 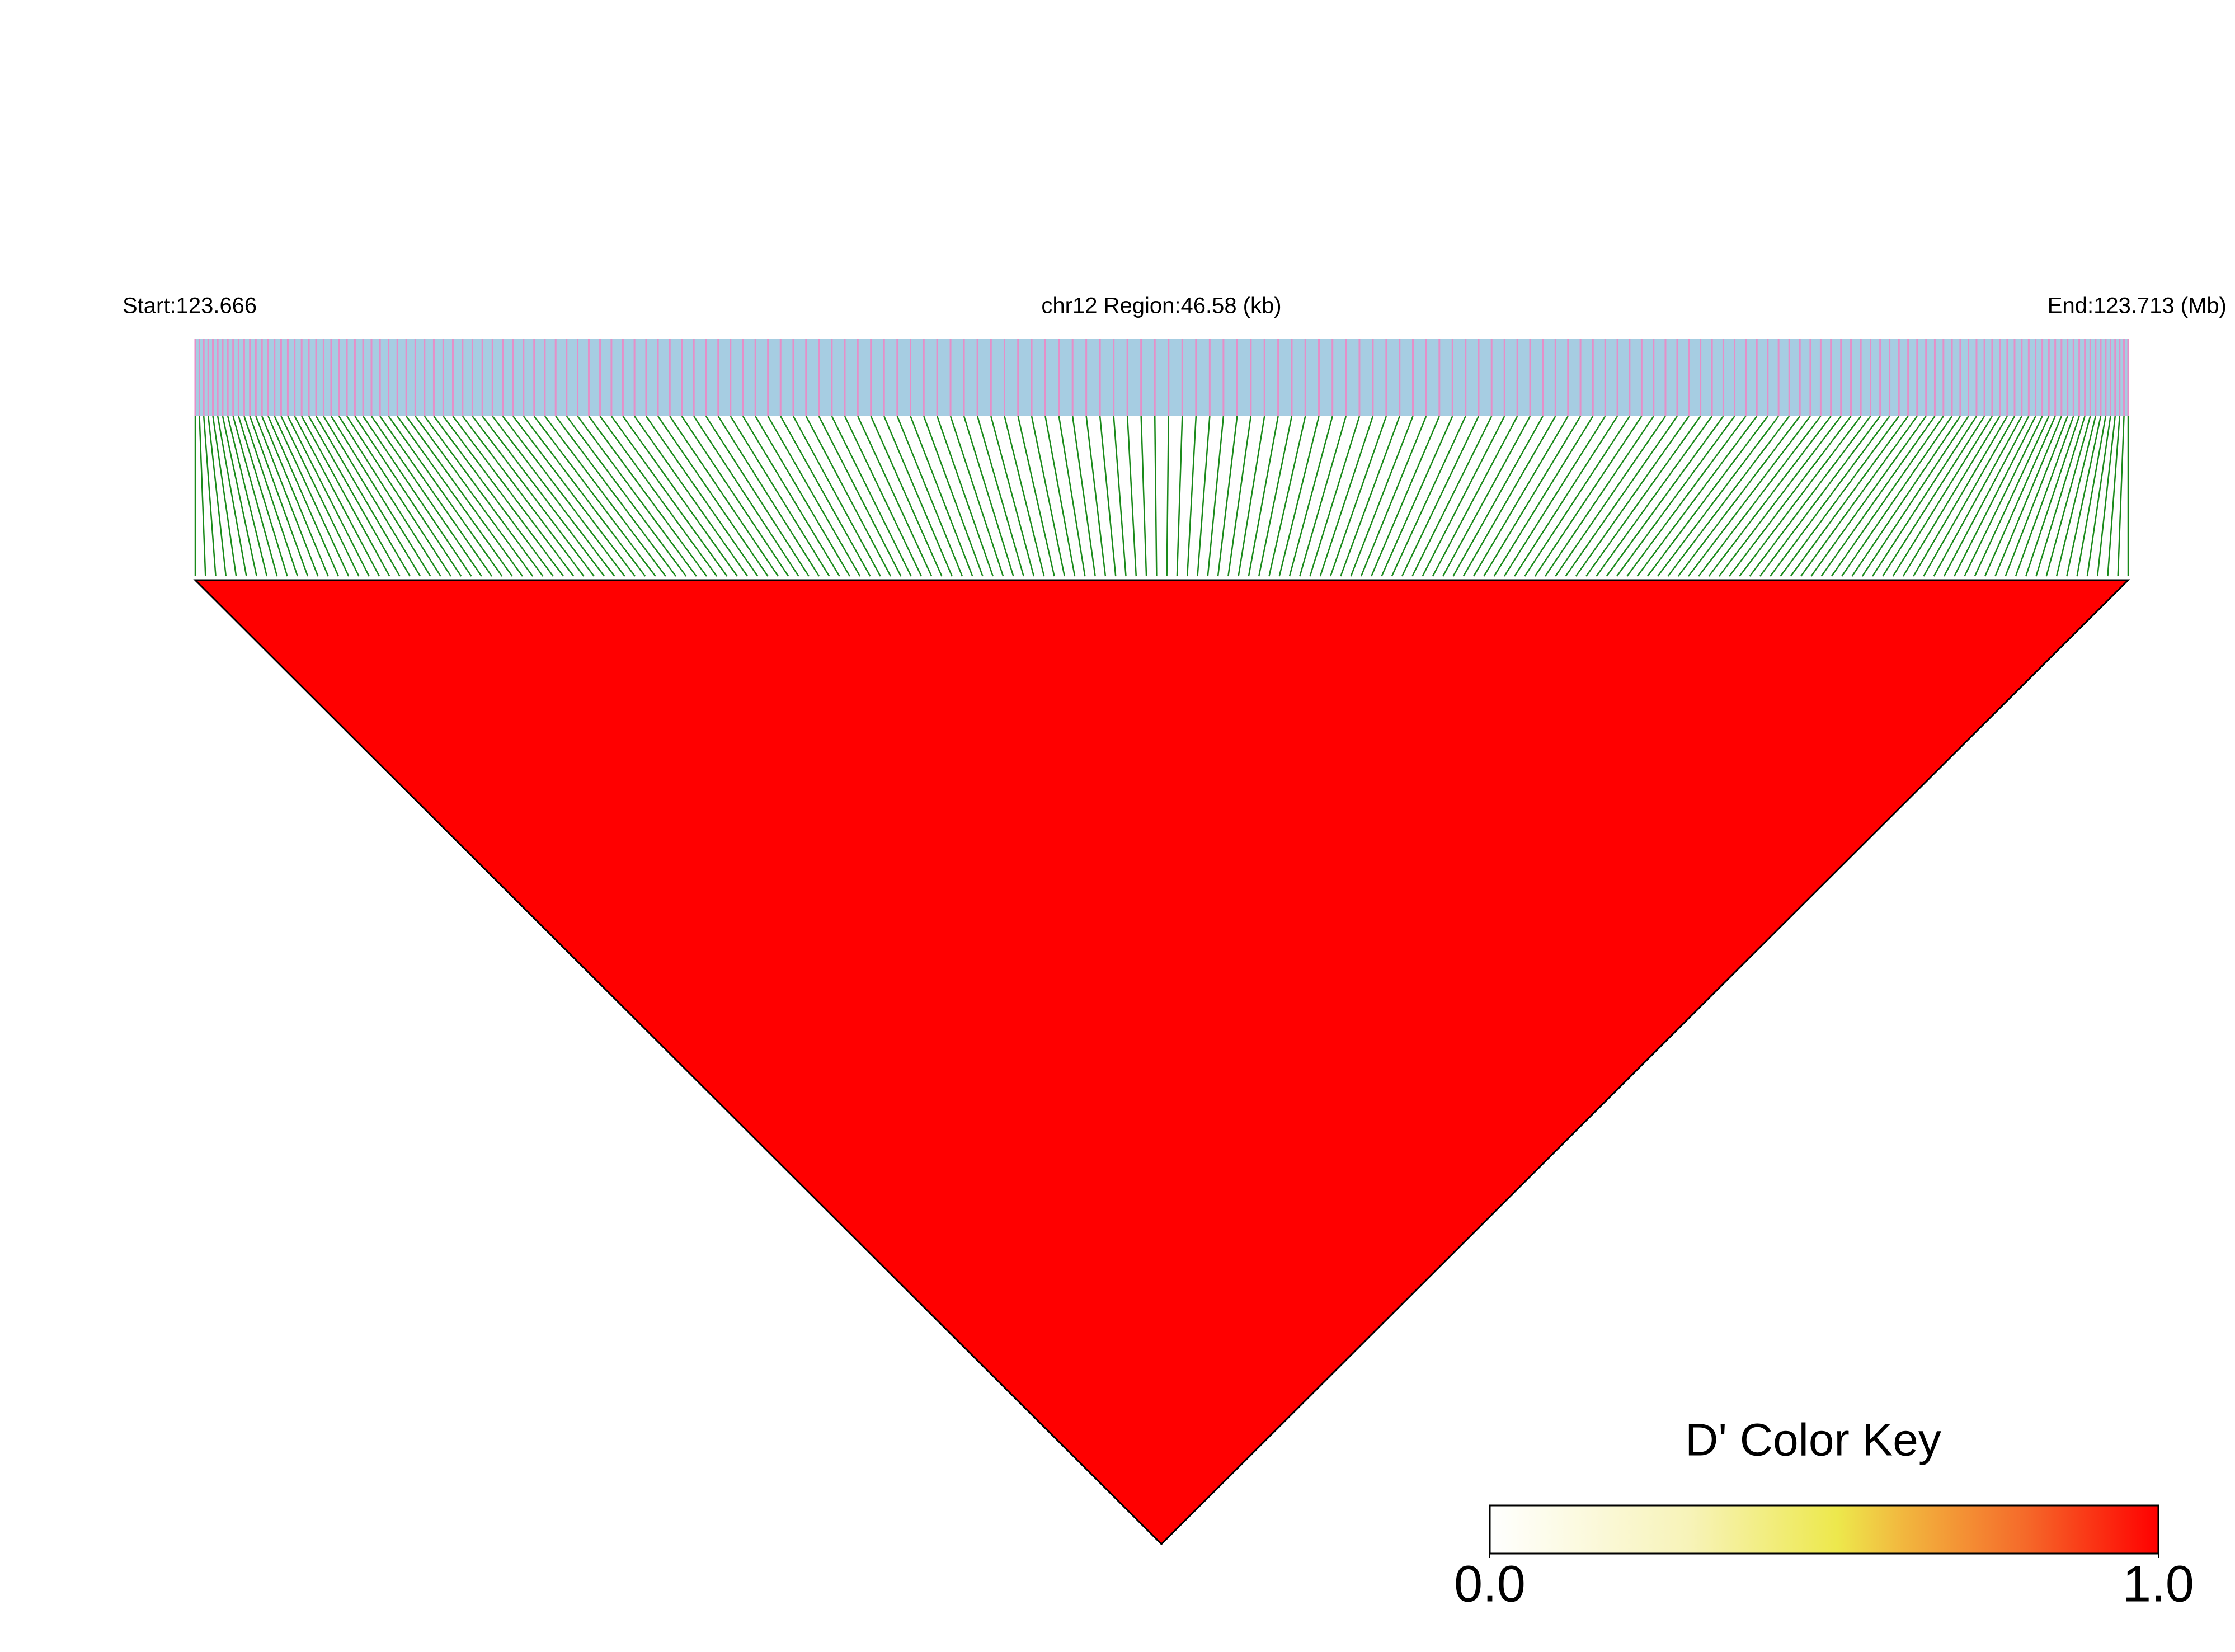 I want to click on color-key-title: D' Color Key, so click(x=1813, y=1441).